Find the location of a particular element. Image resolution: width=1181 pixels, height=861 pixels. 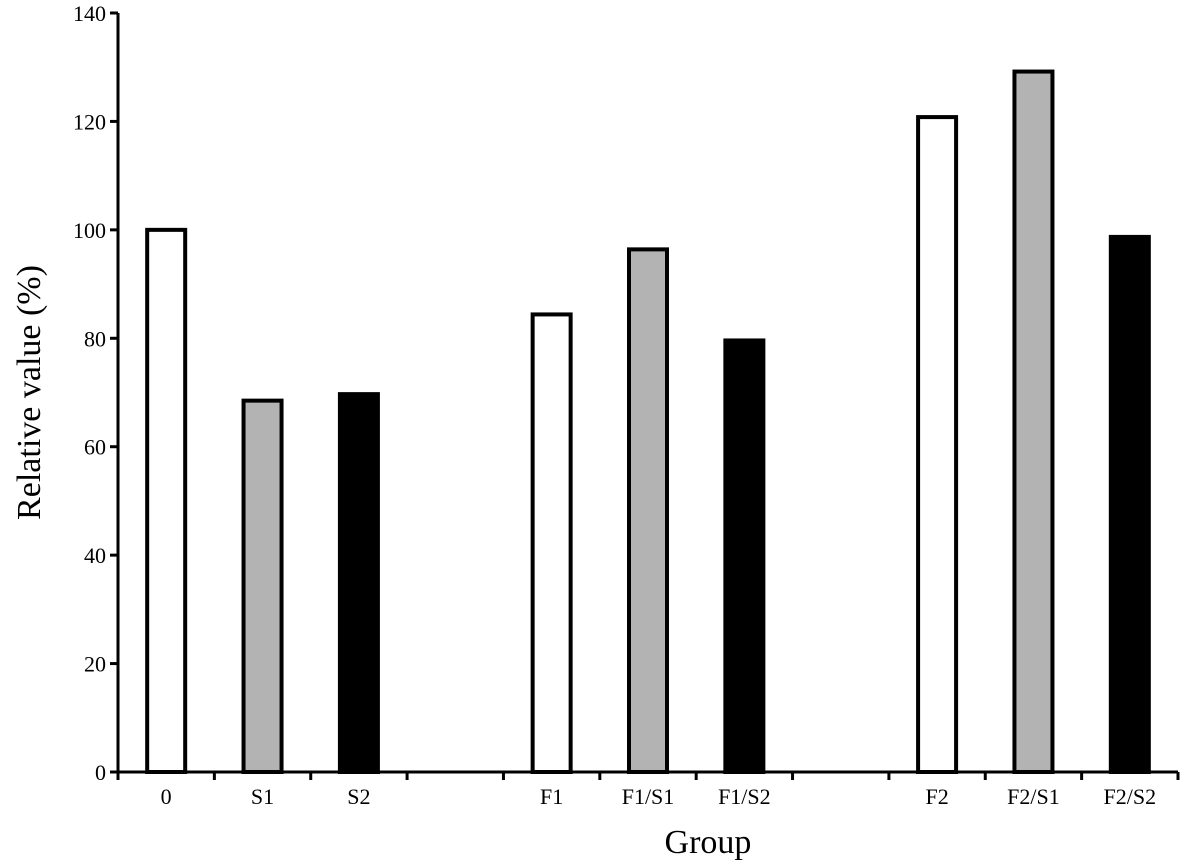

x-category-label: F1/S2 is located at coordinates (744, 796).